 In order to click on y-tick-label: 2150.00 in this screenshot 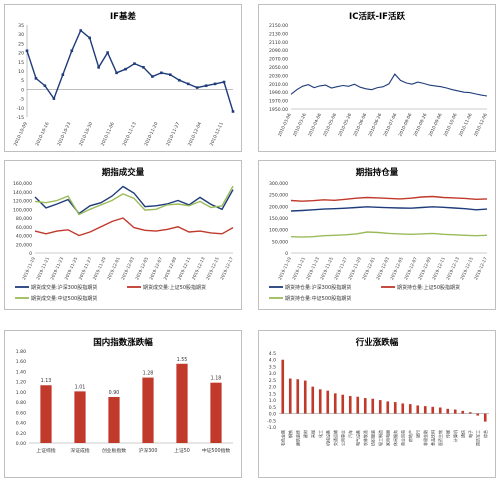, I will do `click(278, 26)`.